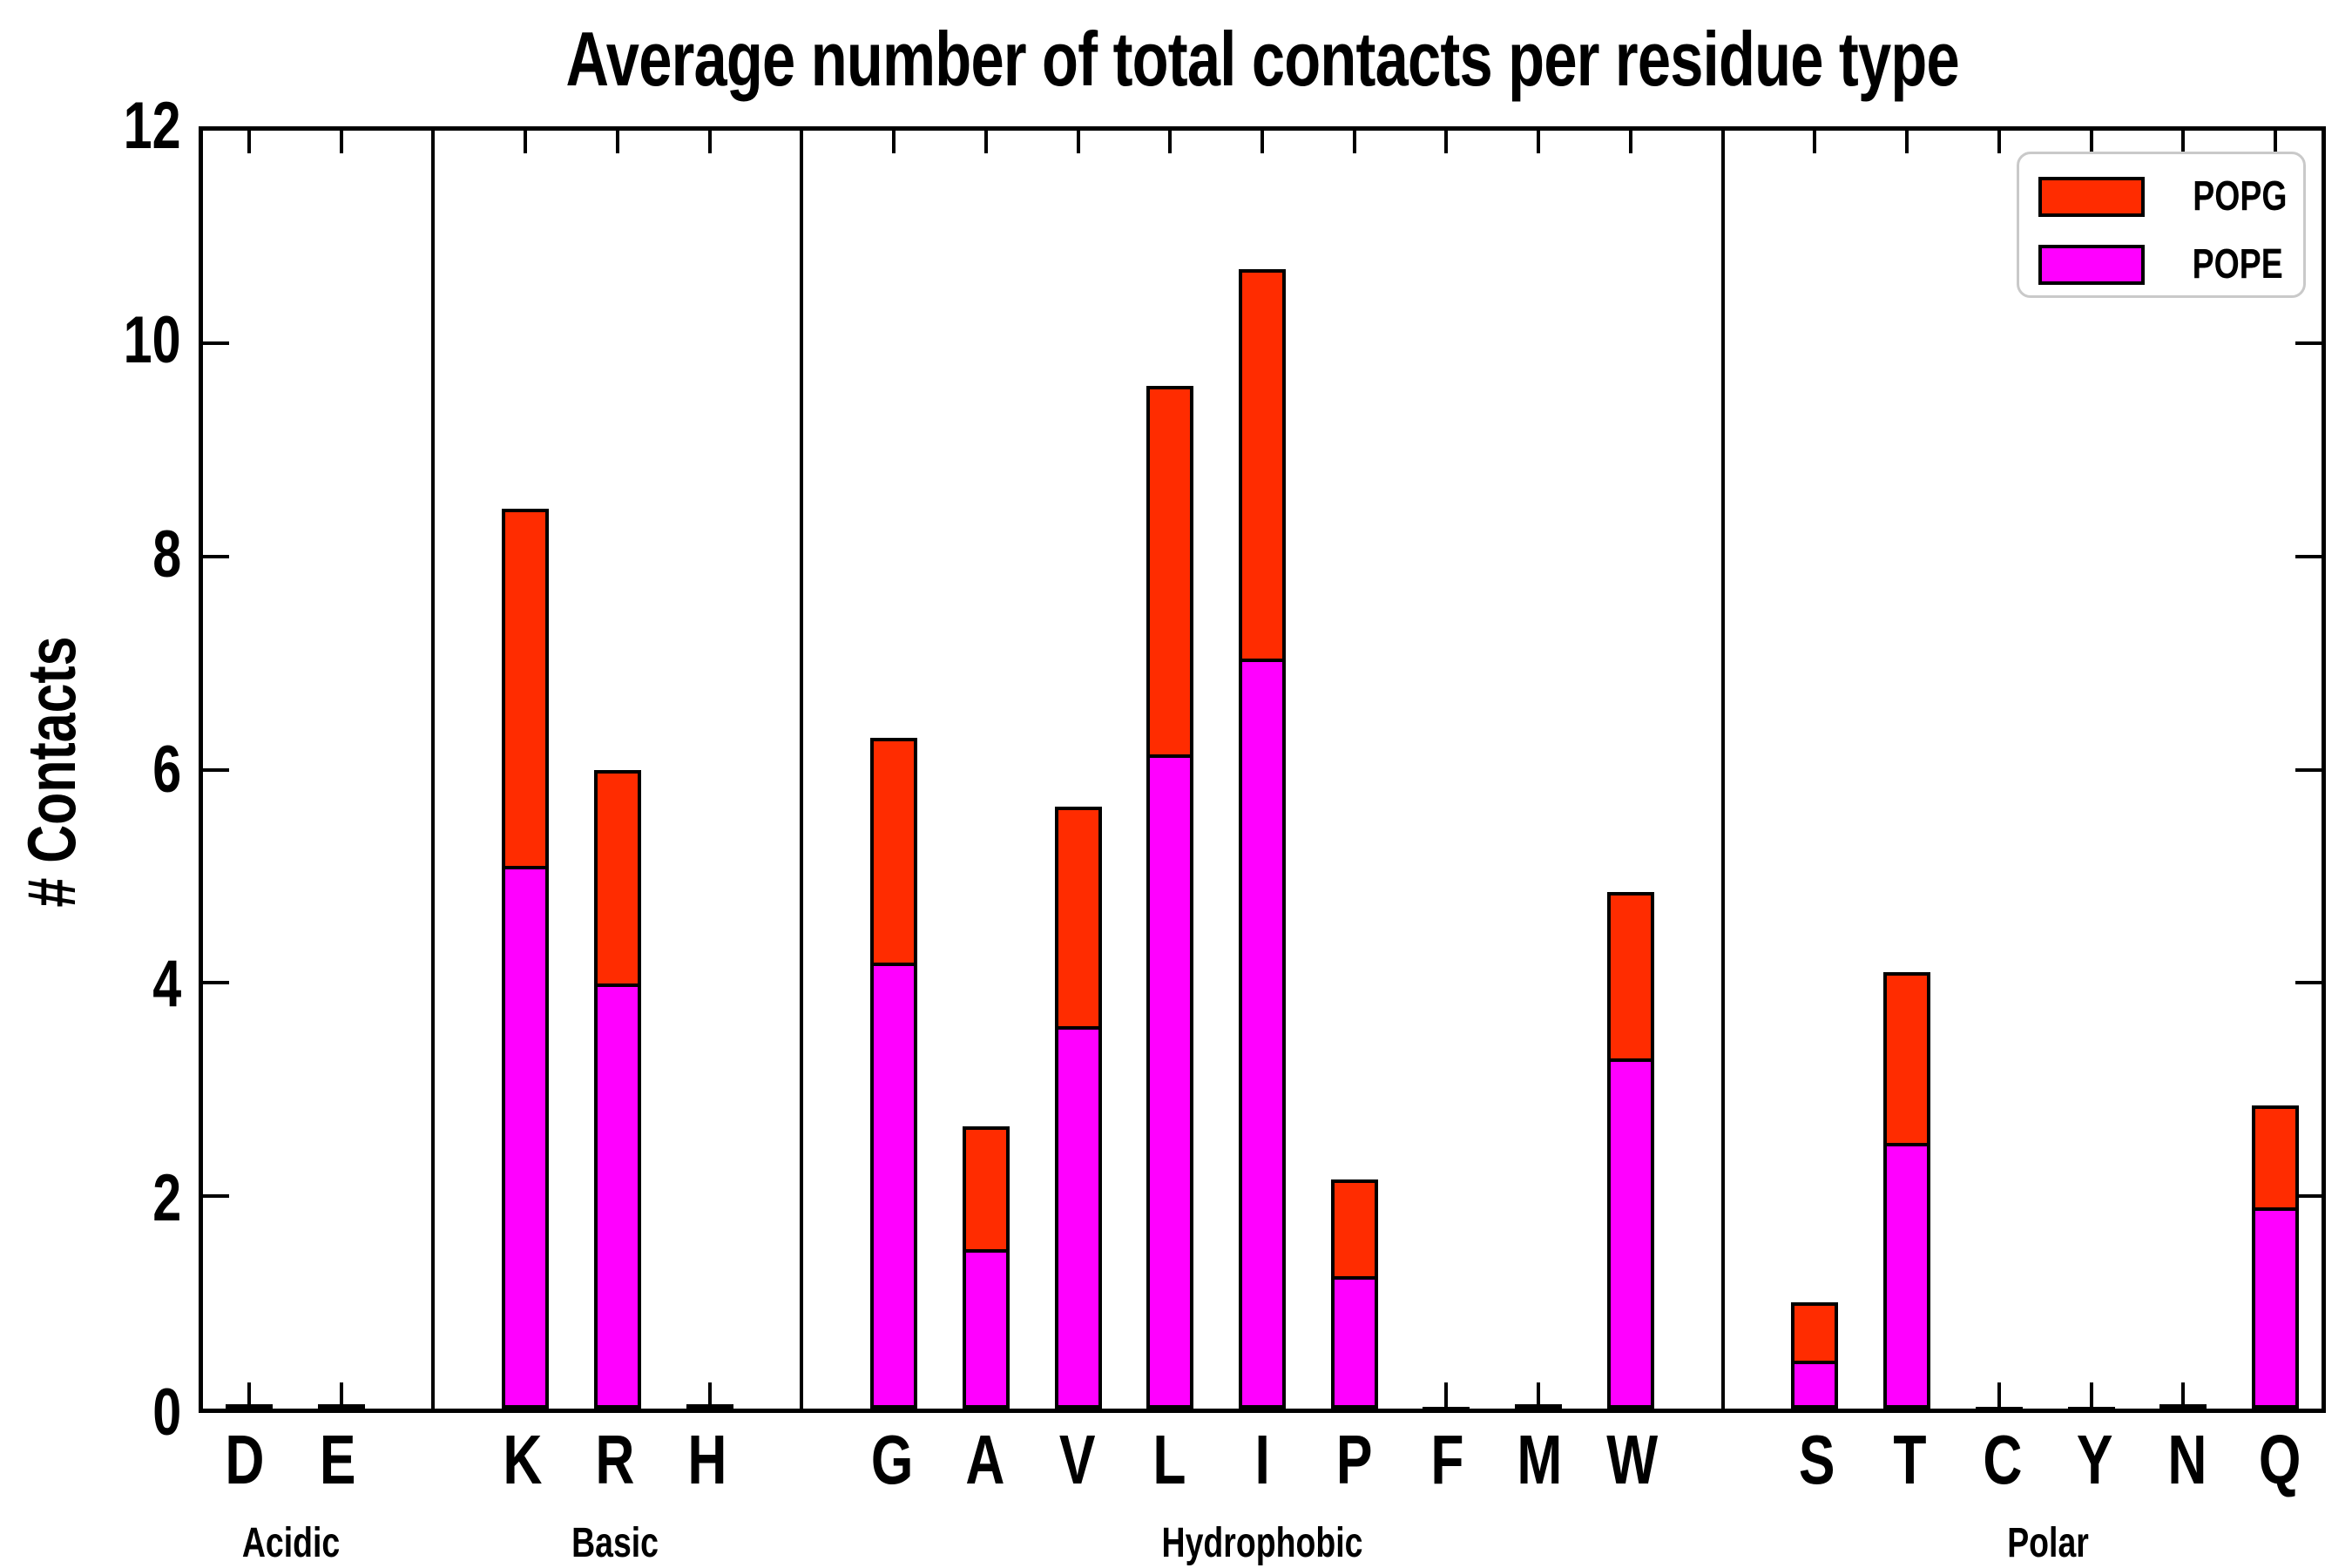 The width and height of the screenshot is (2352, 1568). I want to click on x-tick-label-F: F, so click(1447, 1459).